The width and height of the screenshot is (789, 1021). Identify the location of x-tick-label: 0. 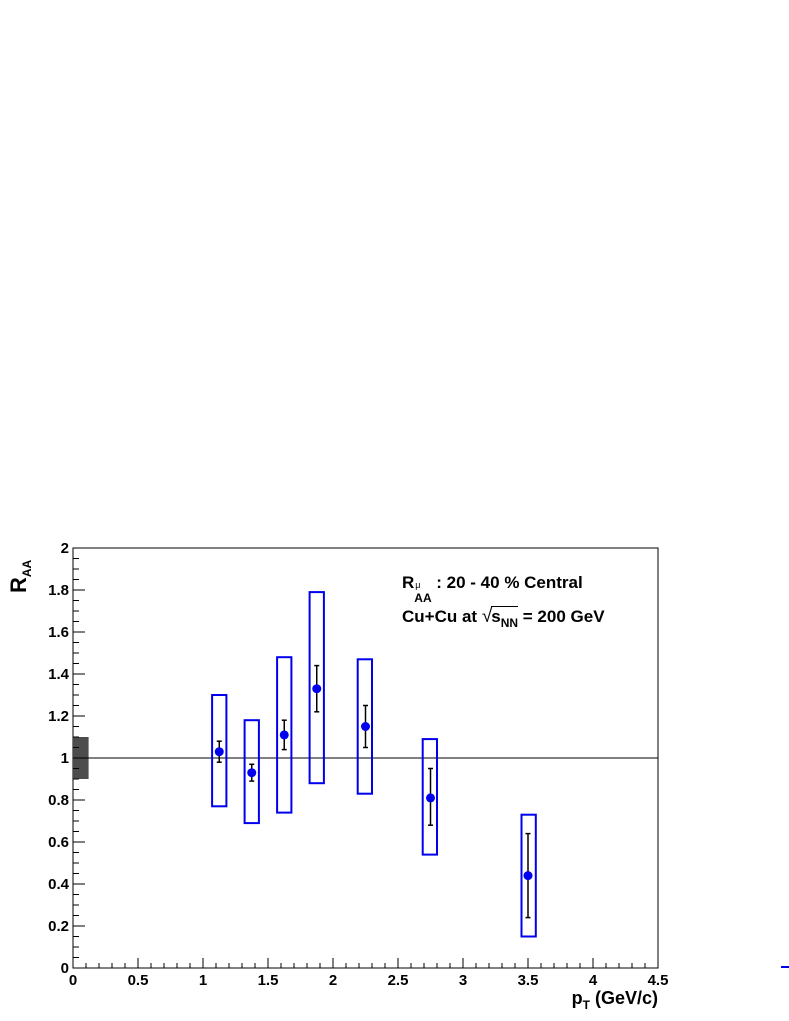
(73, 980).